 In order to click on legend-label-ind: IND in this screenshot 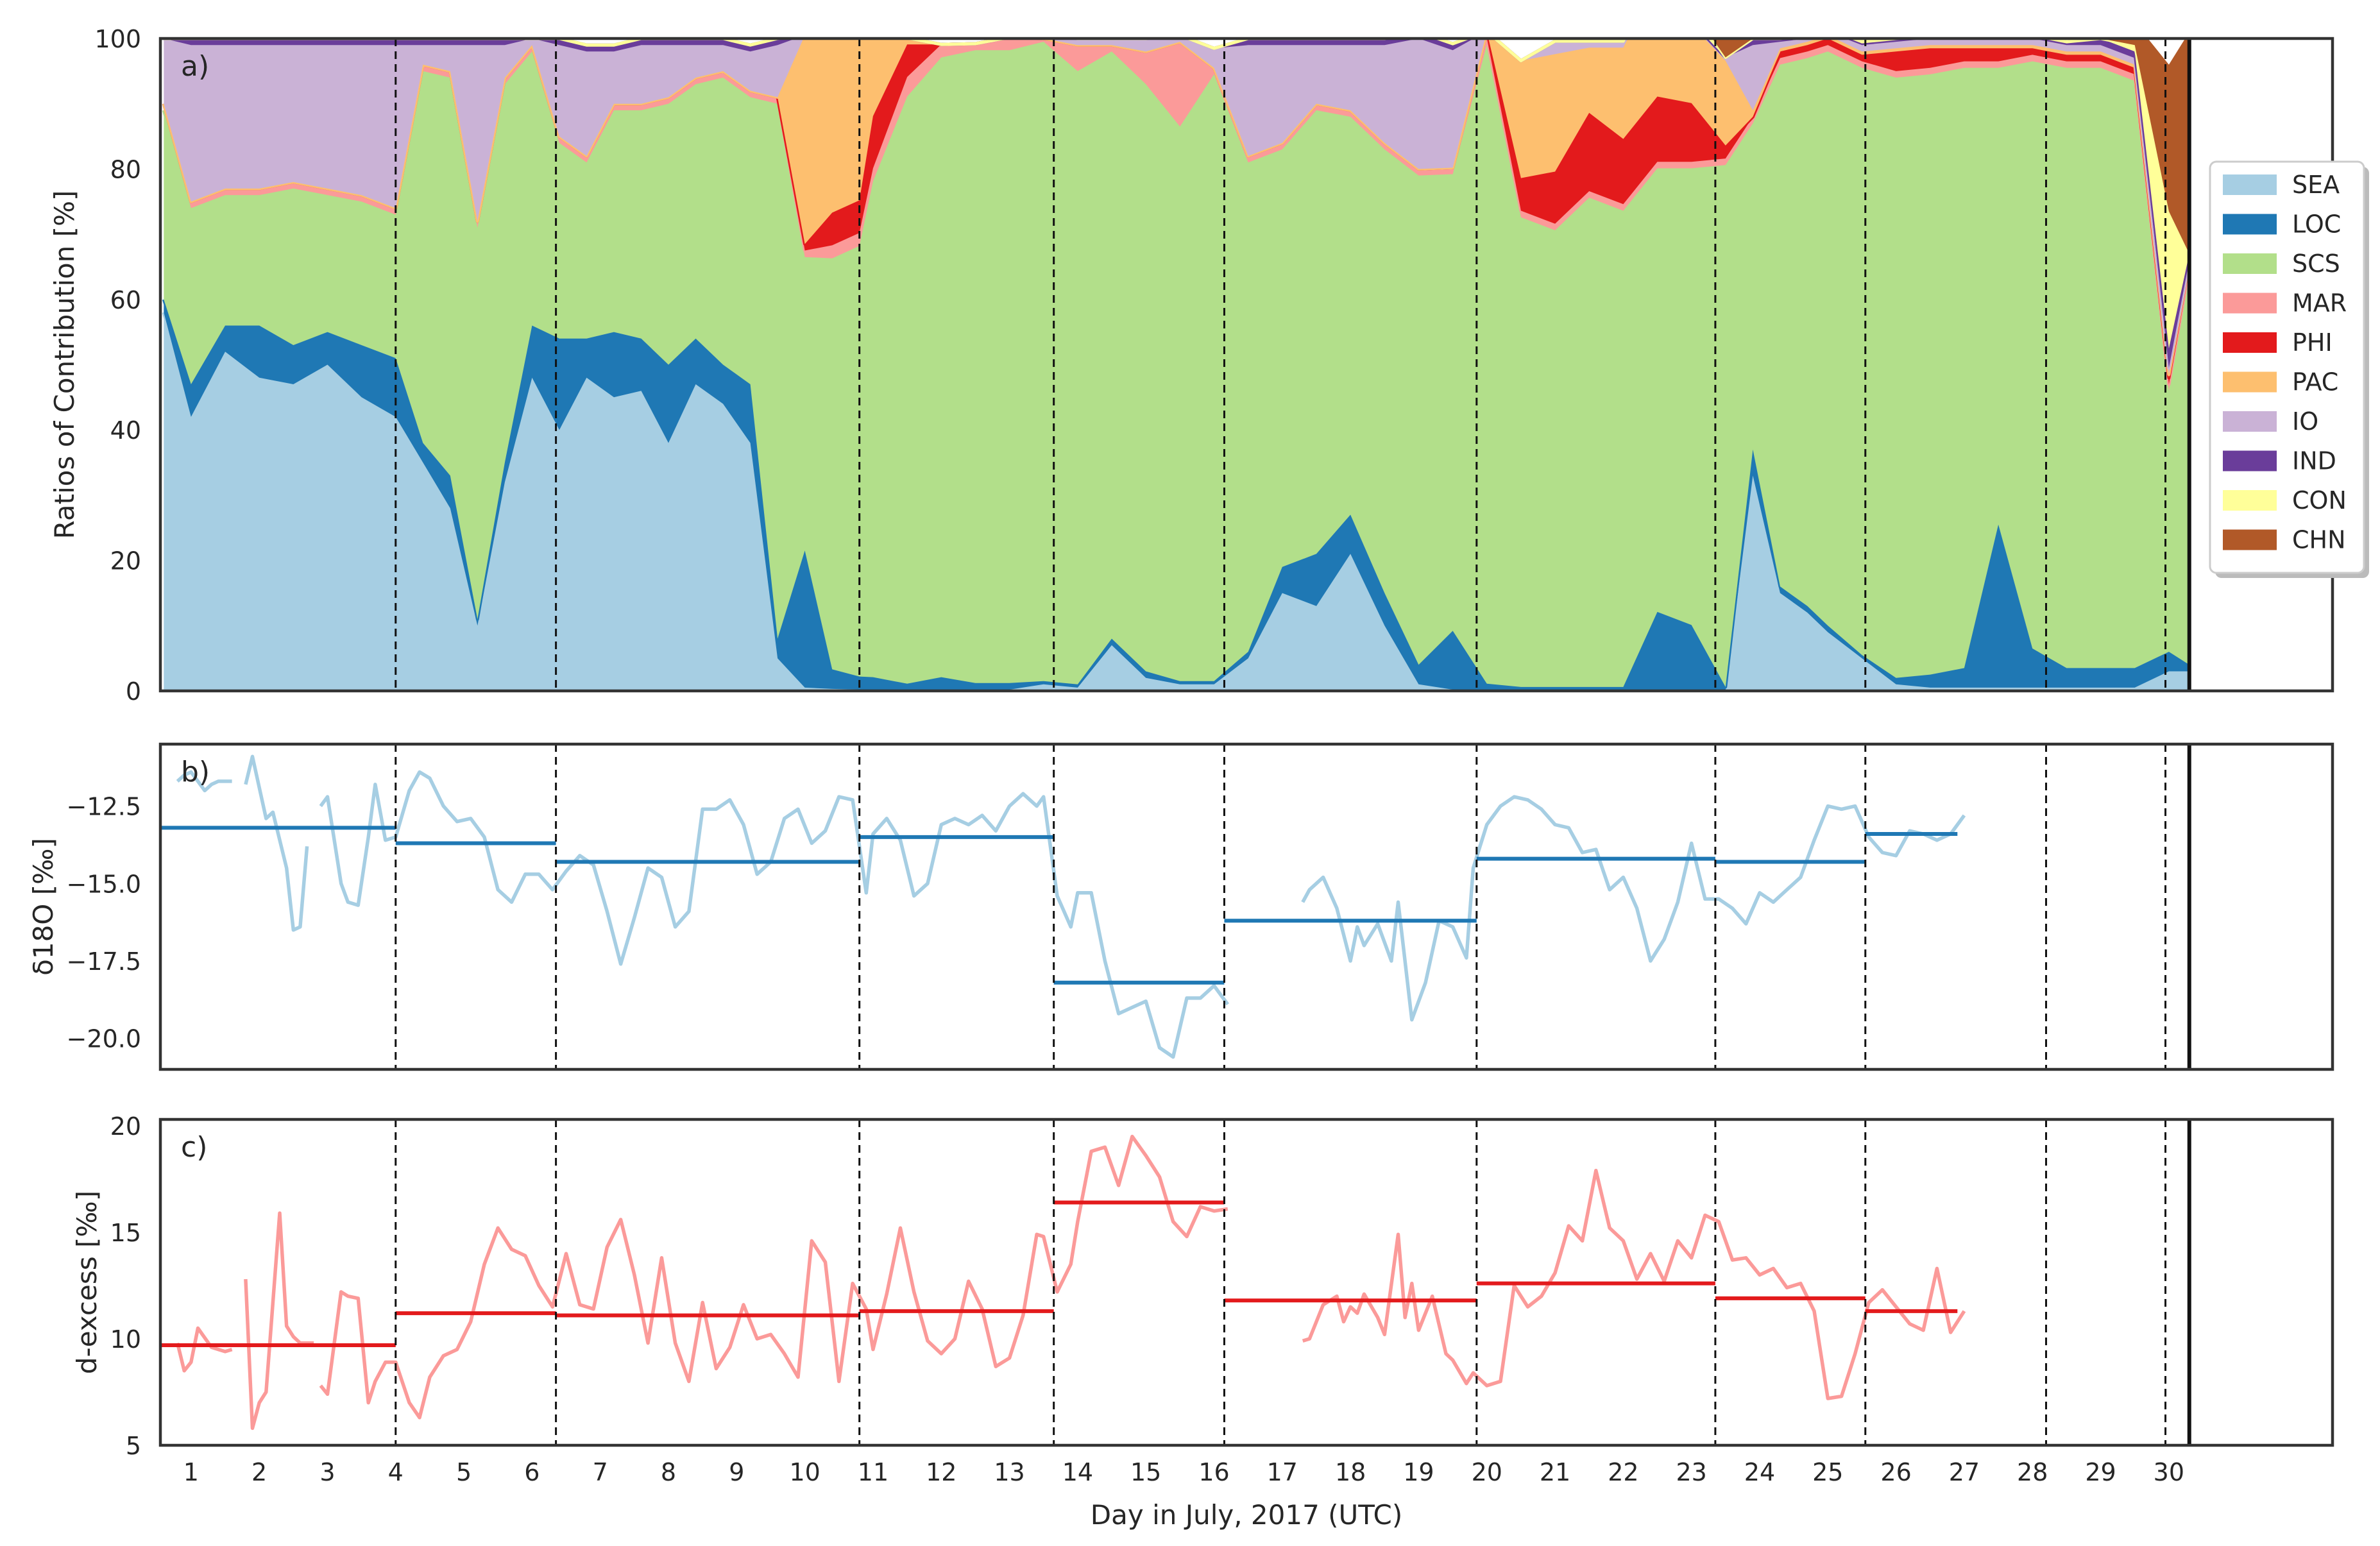, I will do `click(2314, 461)`.